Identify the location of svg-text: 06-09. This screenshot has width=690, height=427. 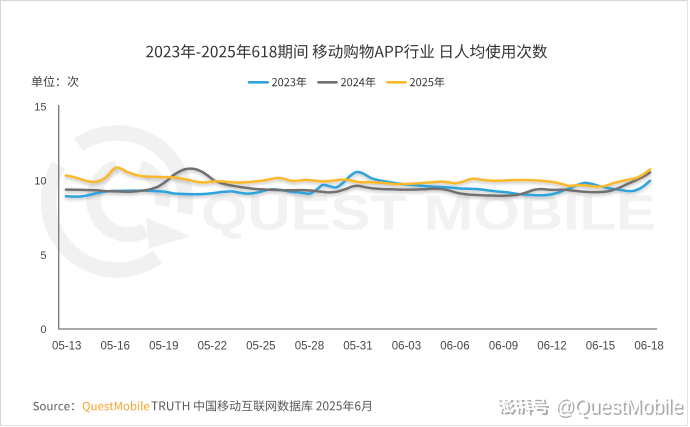
(503, 346).